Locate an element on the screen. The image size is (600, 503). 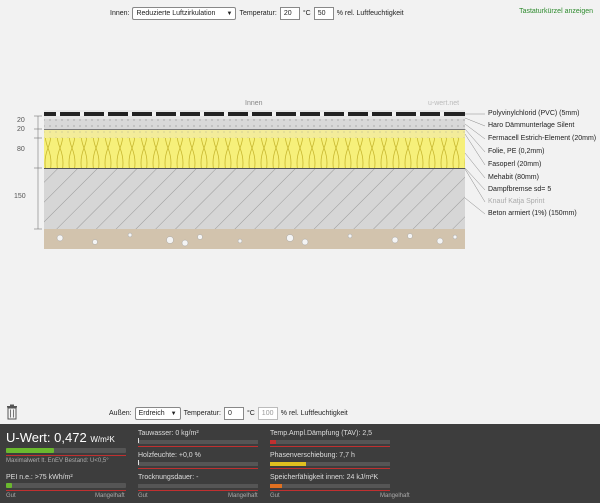
layer-pe-foil is located at coordinates (254, 129).